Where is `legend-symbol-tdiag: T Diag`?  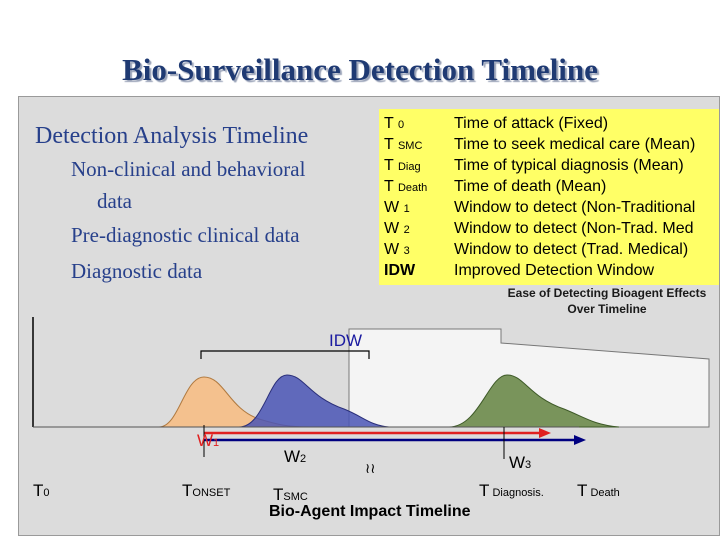
legend-symbol-tdiag: T Diag is located at coordinates (402, 165).